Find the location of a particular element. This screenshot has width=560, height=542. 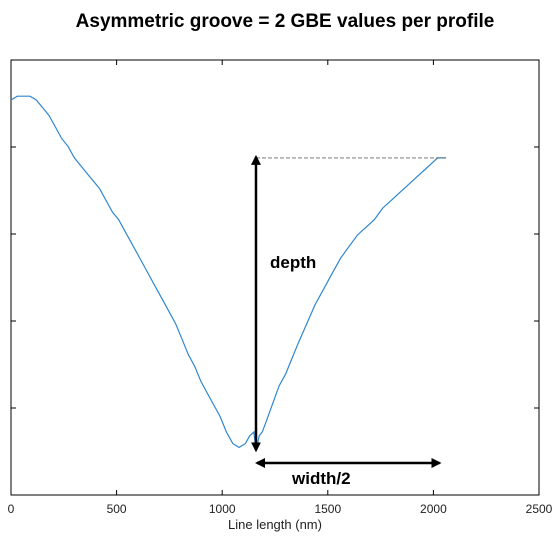

x-tick-label: 2000 is located at coordinates (433, 509).